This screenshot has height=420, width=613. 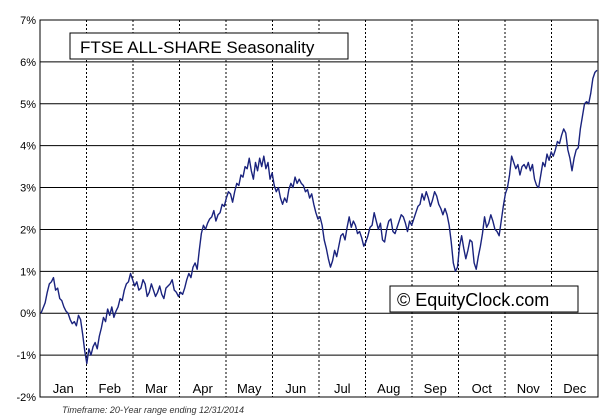 I want to click on month-label-oct: Oct, so click(x=482, y=388).